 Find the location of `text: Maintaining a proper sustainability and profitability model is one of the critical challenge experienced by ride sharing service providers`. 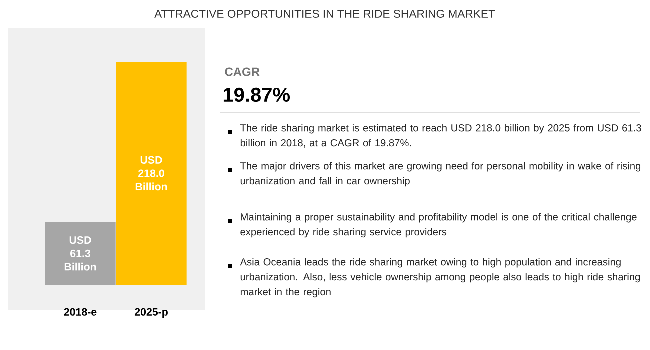

text: Maintaining a proper sustainability and profitability model is one of the critical challenge experienced by ride sharing service providers is located at coordinates (438, 225).